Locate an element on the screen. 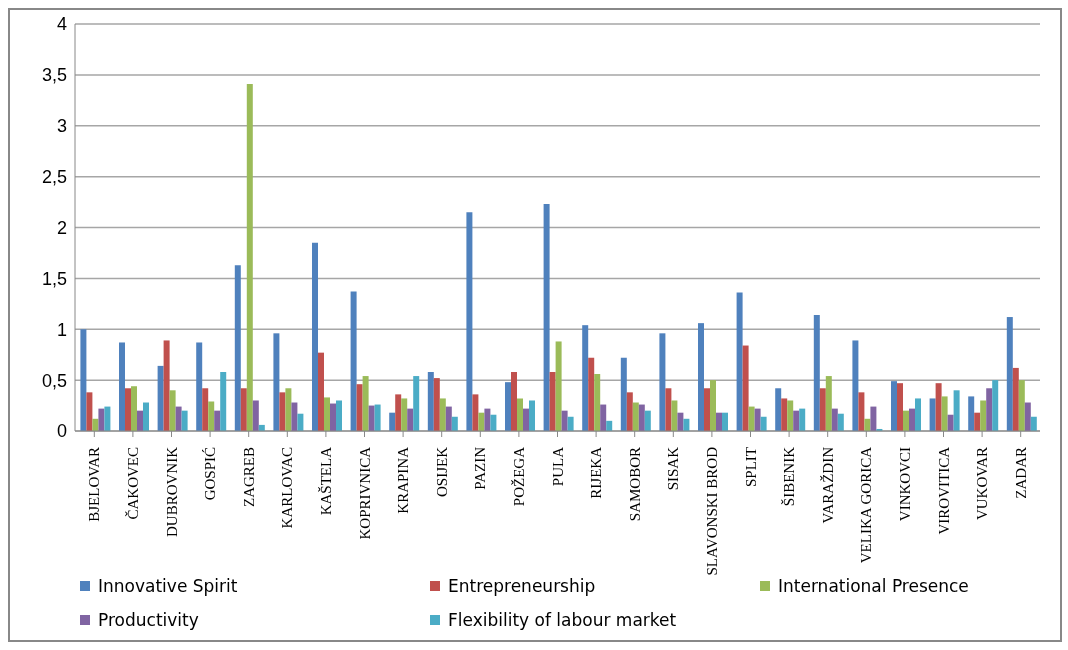 The image size is (1068, 650). legend-label: International Presence is located at coordinates (873, 586).